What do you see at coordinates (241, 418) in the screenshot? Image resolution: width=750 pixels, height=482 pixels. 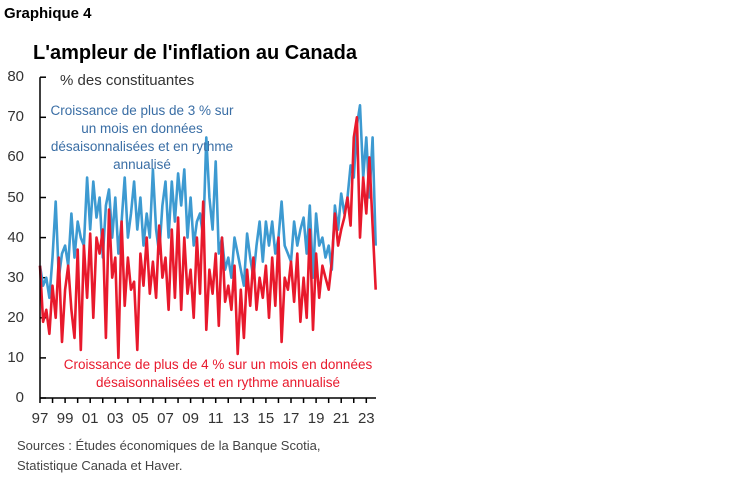 I see `x-tick-label: 13` at bounding box center [241, 418].